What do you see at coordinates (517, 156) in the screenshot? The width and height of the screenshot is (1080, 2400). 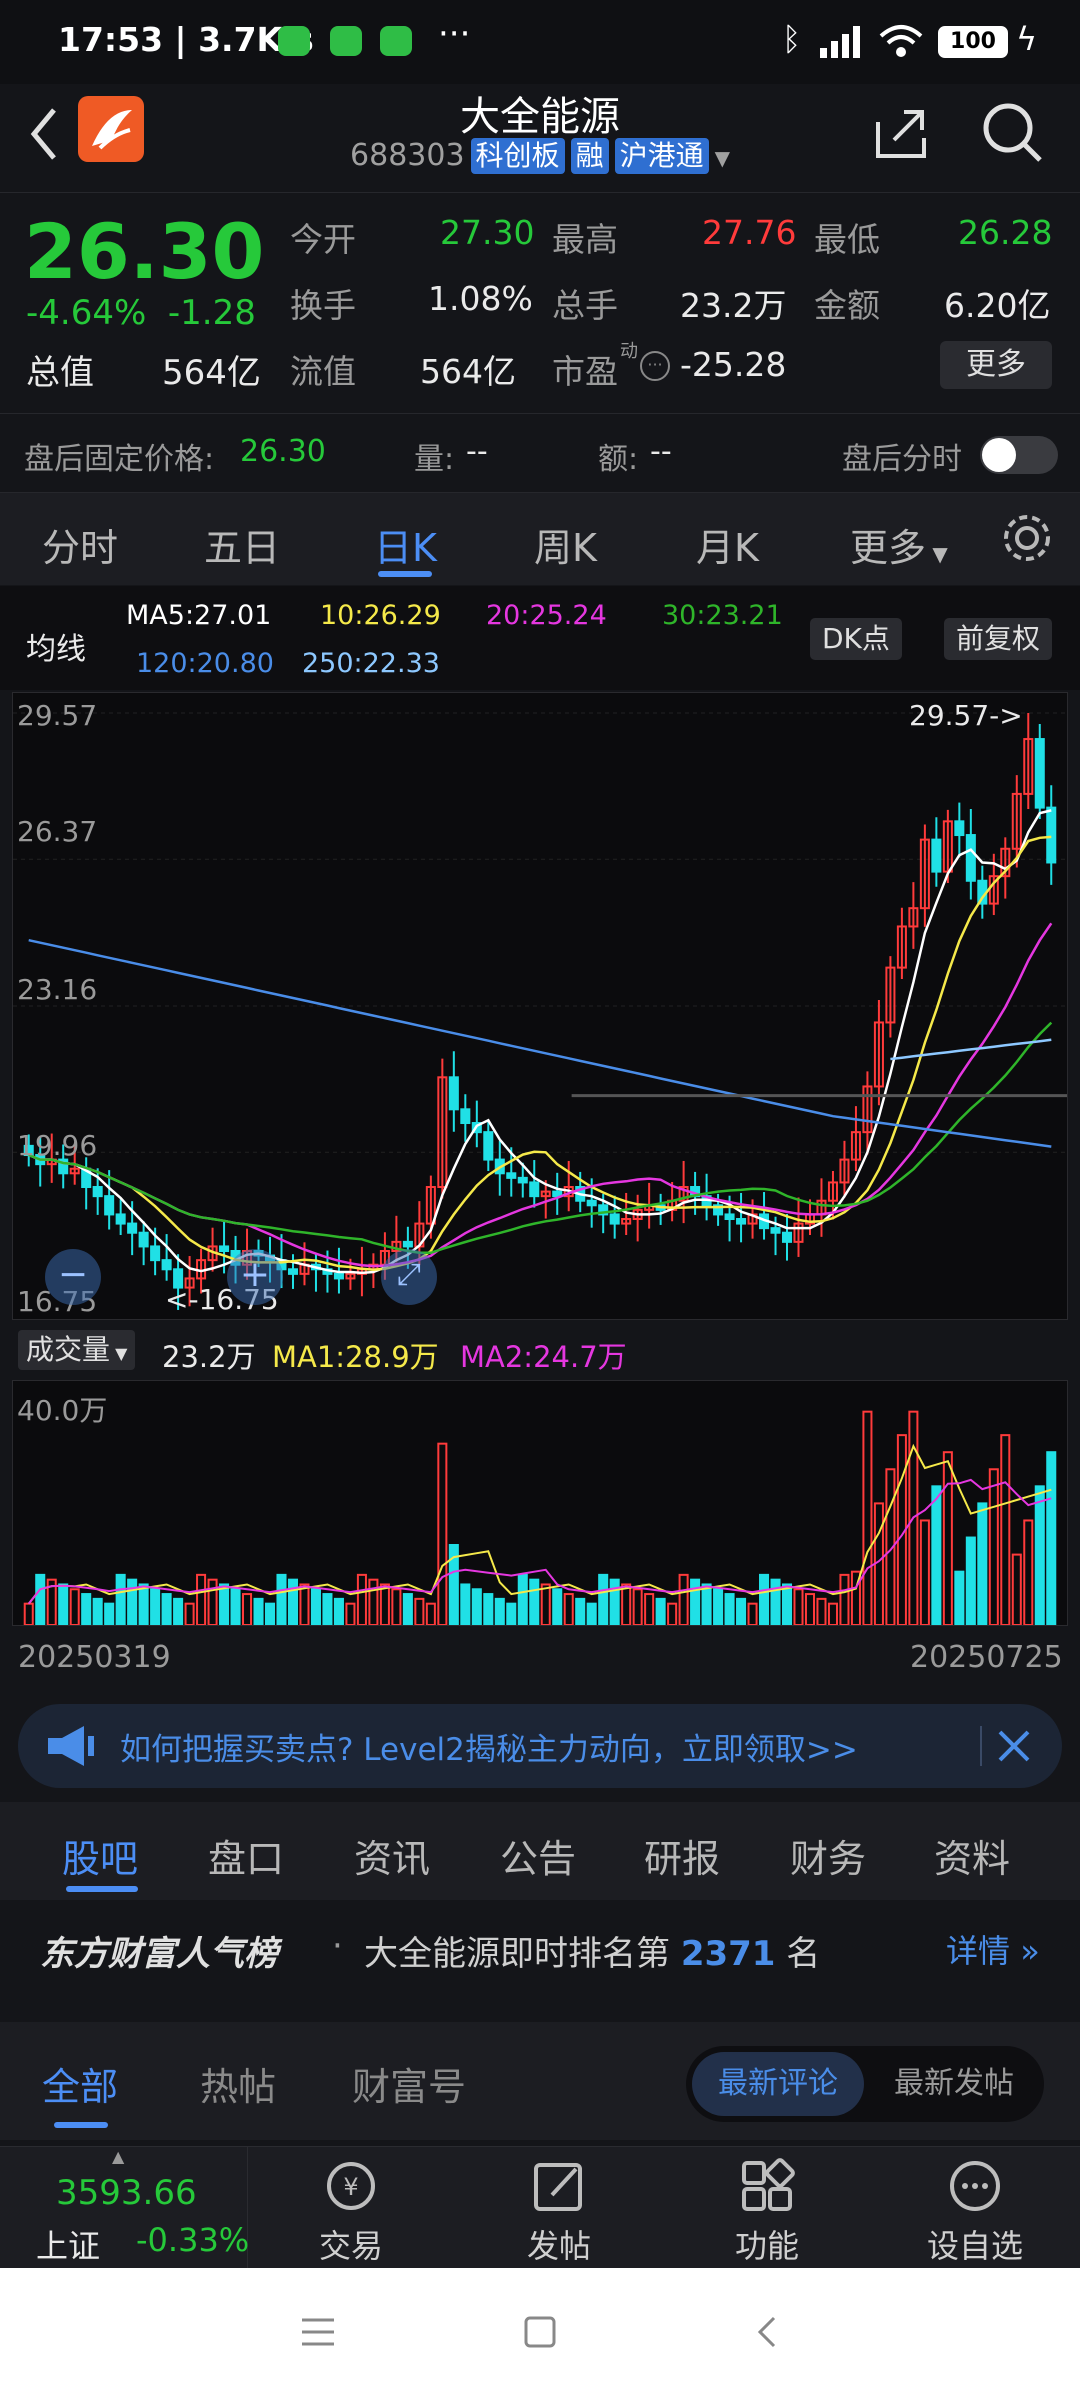 I see `tag-star-market: 科创板` at bounding box center [517, 156].